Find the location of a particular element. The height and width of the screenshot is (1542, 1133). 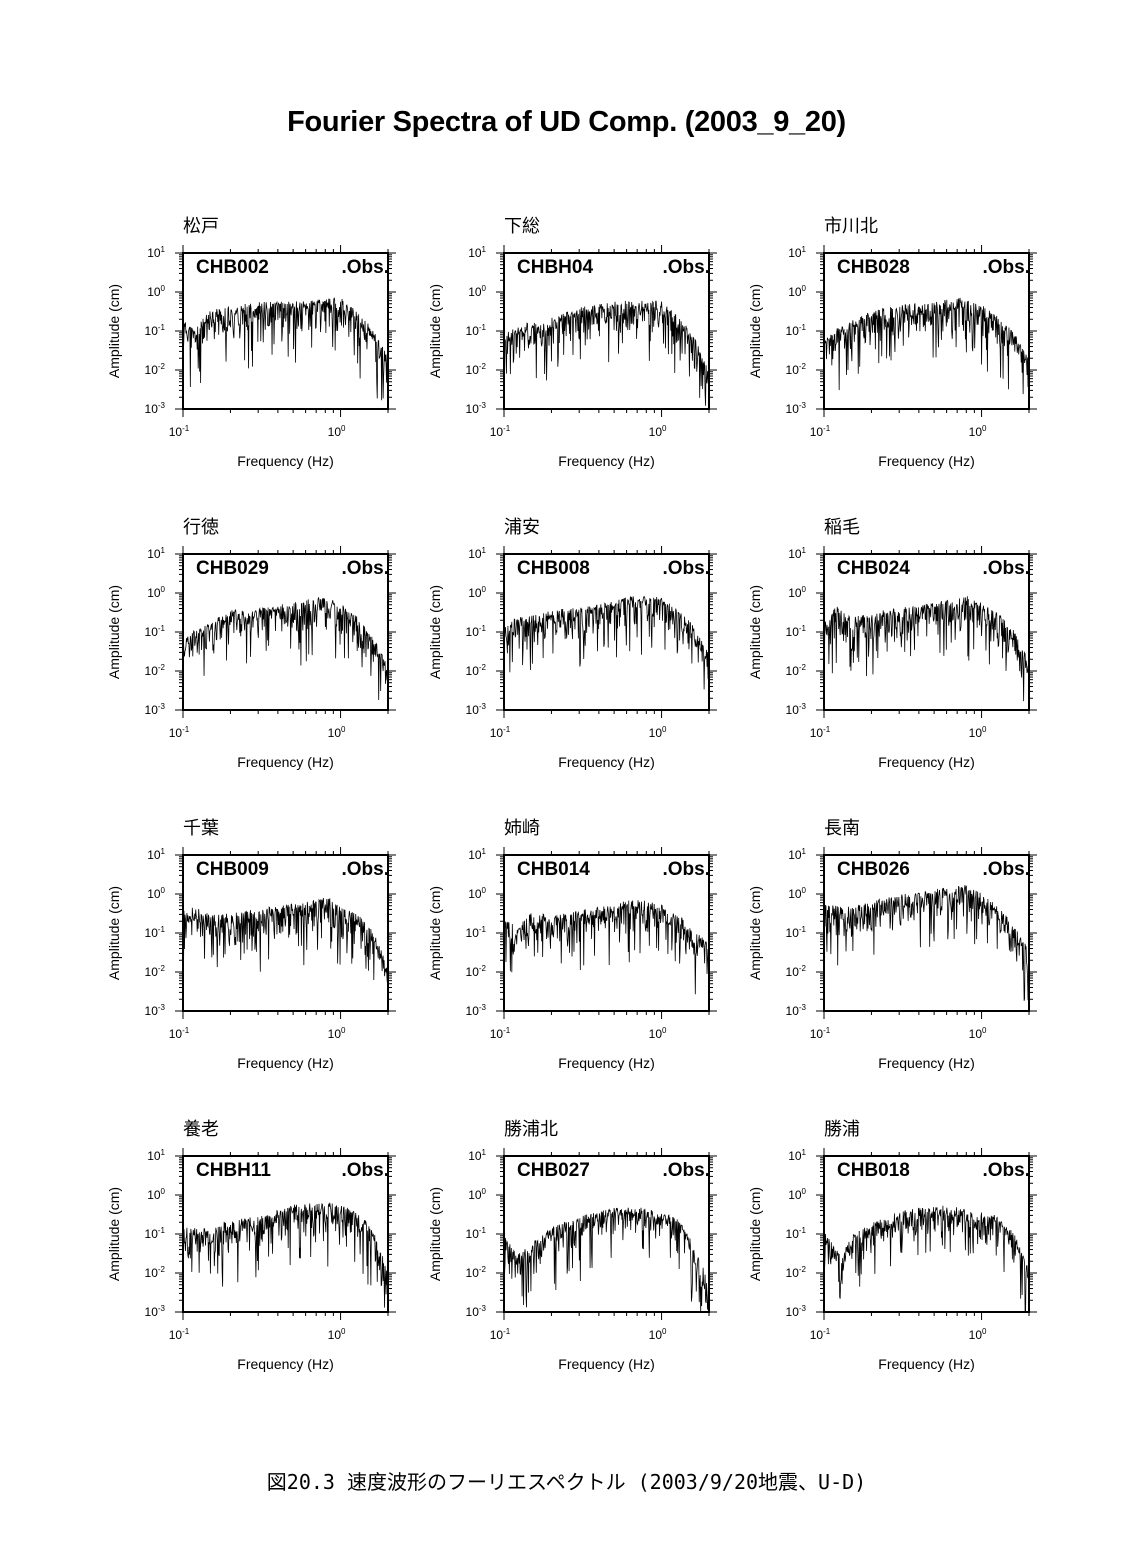

page-title: Fourier Spectra of UD Comp. (2003_9_20) is located at coordinates (566, 122).